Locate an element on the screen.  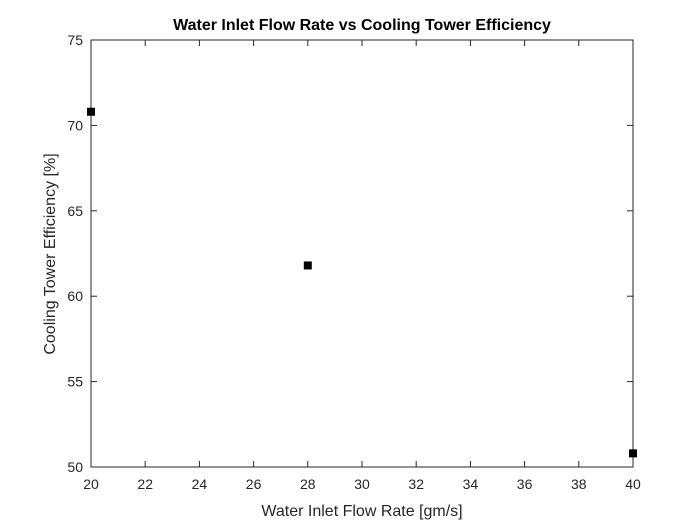
x-tick-label: 28 is located at coordinates (308, 484).